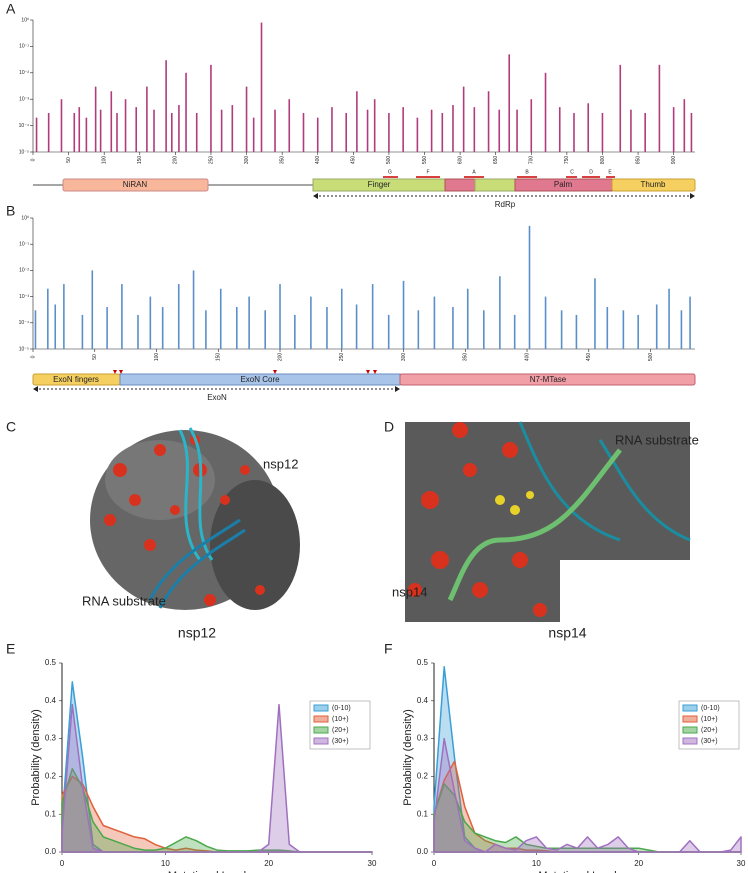 The image size is (748, 873). Describe the element at coordinates (690, 730) in the screenshot. I see `legend-swatch` at that location.